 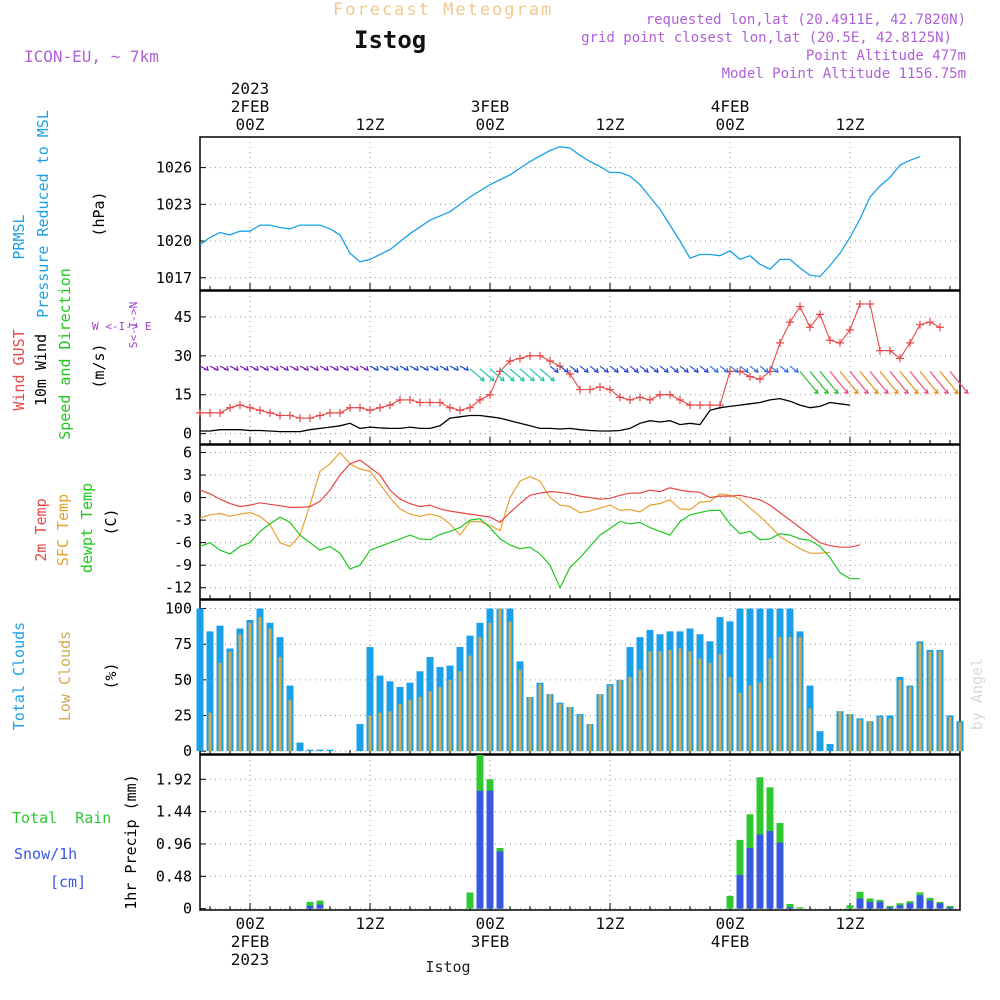 I want to click on bottom-time-label: 12Z, so click(x=370, y=923).